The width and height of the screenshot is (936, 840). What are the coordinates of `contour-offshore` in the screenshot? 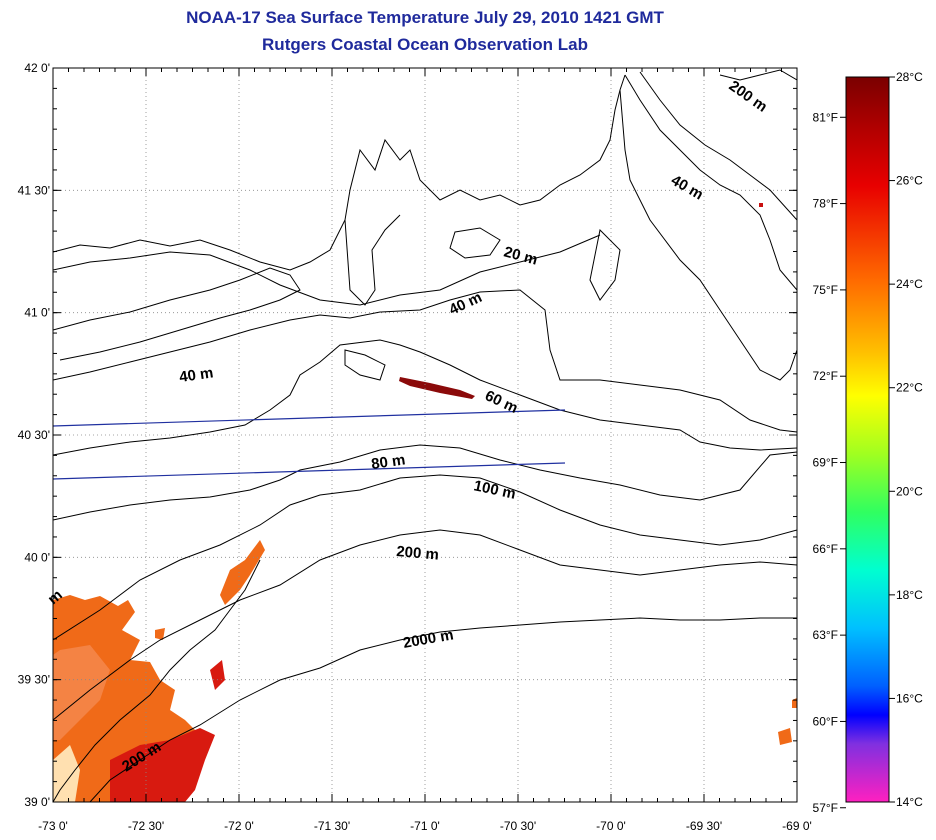 It's located at (758, 75).